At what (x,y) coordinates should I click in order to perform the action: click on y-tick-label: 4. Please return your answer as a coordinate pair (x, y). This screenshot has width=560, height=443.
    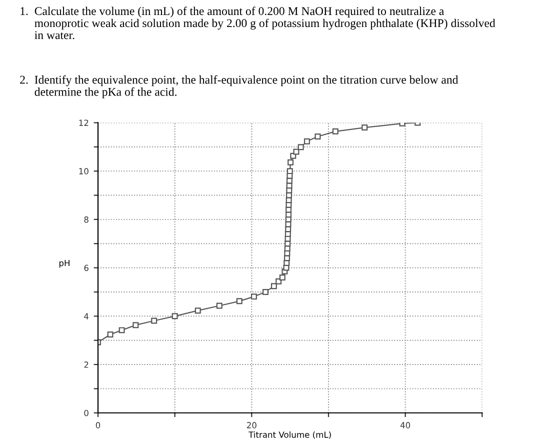
    Looking at the image, I should click on (86, 316).